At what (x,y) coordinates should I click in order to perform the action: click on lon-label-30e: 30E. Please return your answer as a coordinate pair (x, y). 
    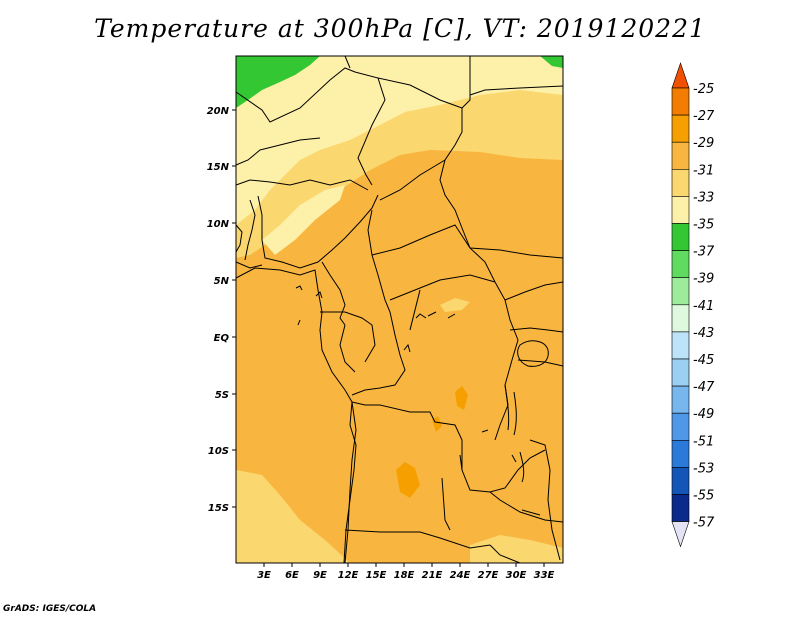
    Looking at the image, I should click on (516, 575).